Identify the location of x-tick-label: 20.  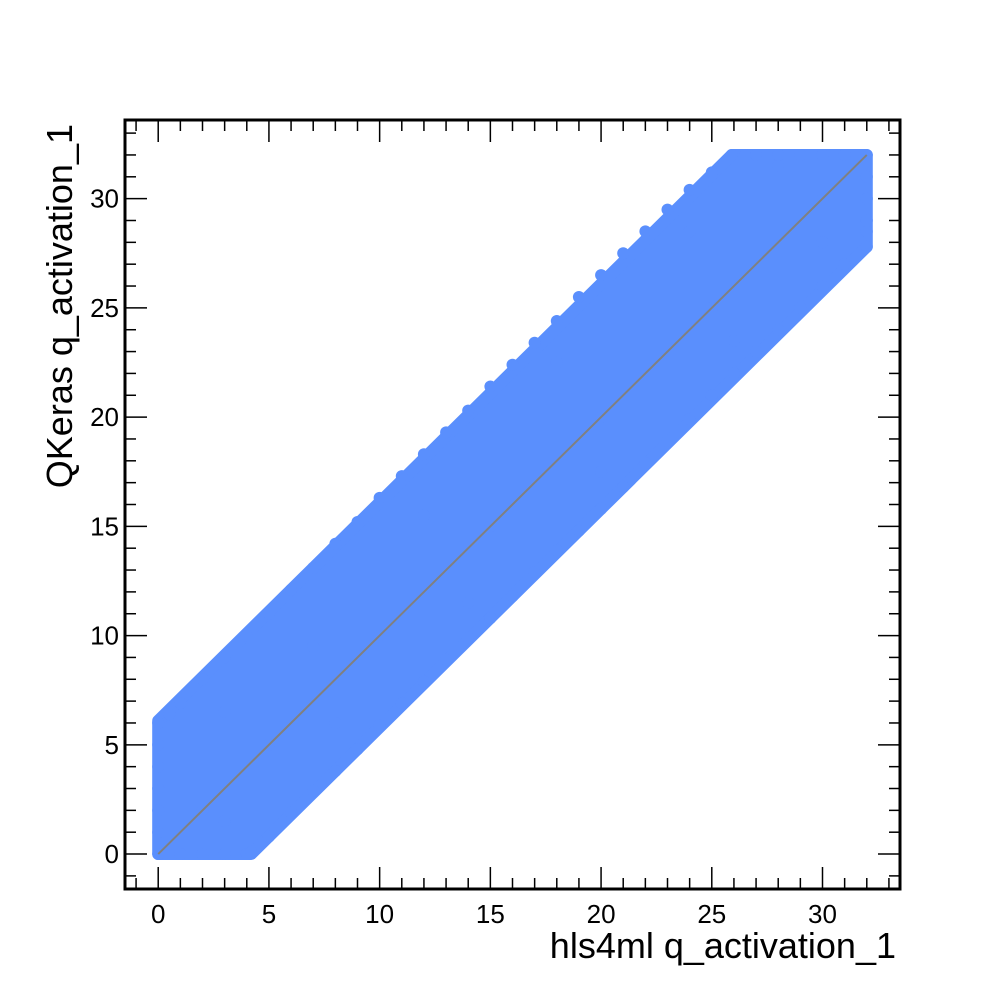
(601, 914).